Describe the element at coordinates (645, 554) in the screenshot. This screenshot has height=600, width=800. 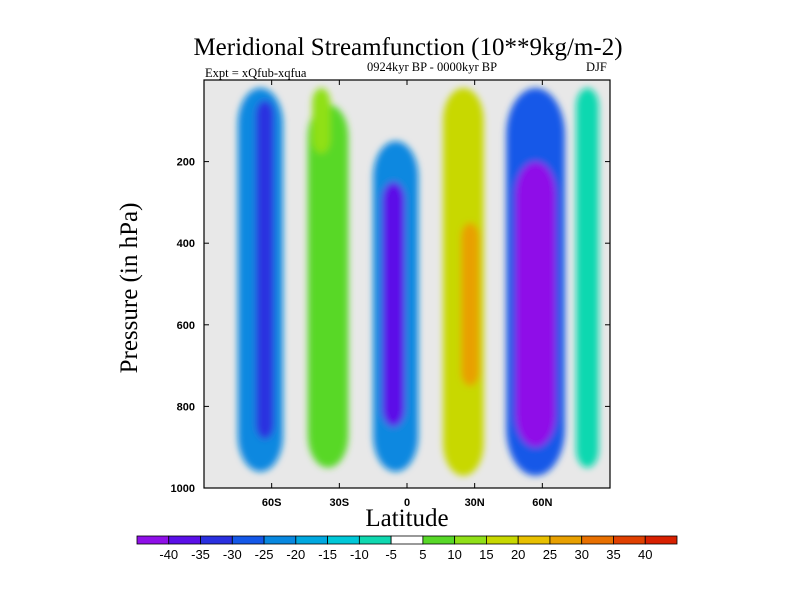
I see `colorbar-label: 40` at that location.